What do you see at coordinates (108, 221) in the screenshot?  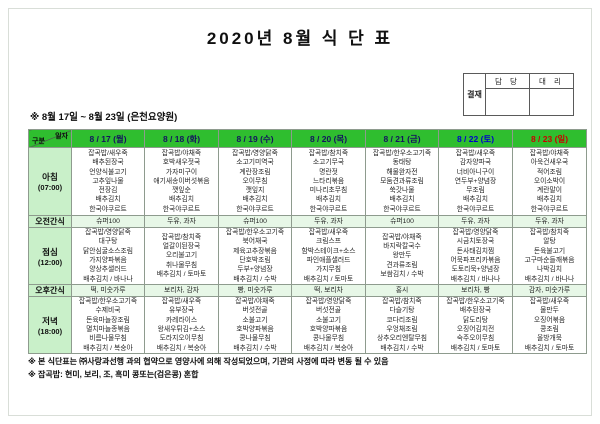 I see `menu-cell-am-snack-mon: 슈퍼100` at bounding box center [108, 221].